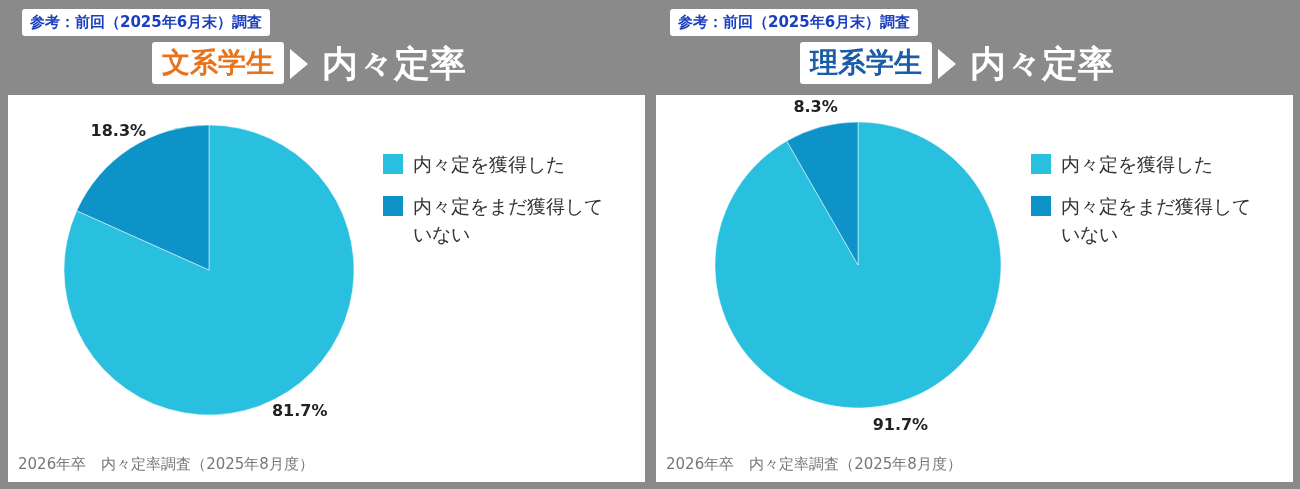 Image resolution: width=1300 pixels, height=489 pixels. I want to click on chart-title: 文系学生, so click(218, 63).